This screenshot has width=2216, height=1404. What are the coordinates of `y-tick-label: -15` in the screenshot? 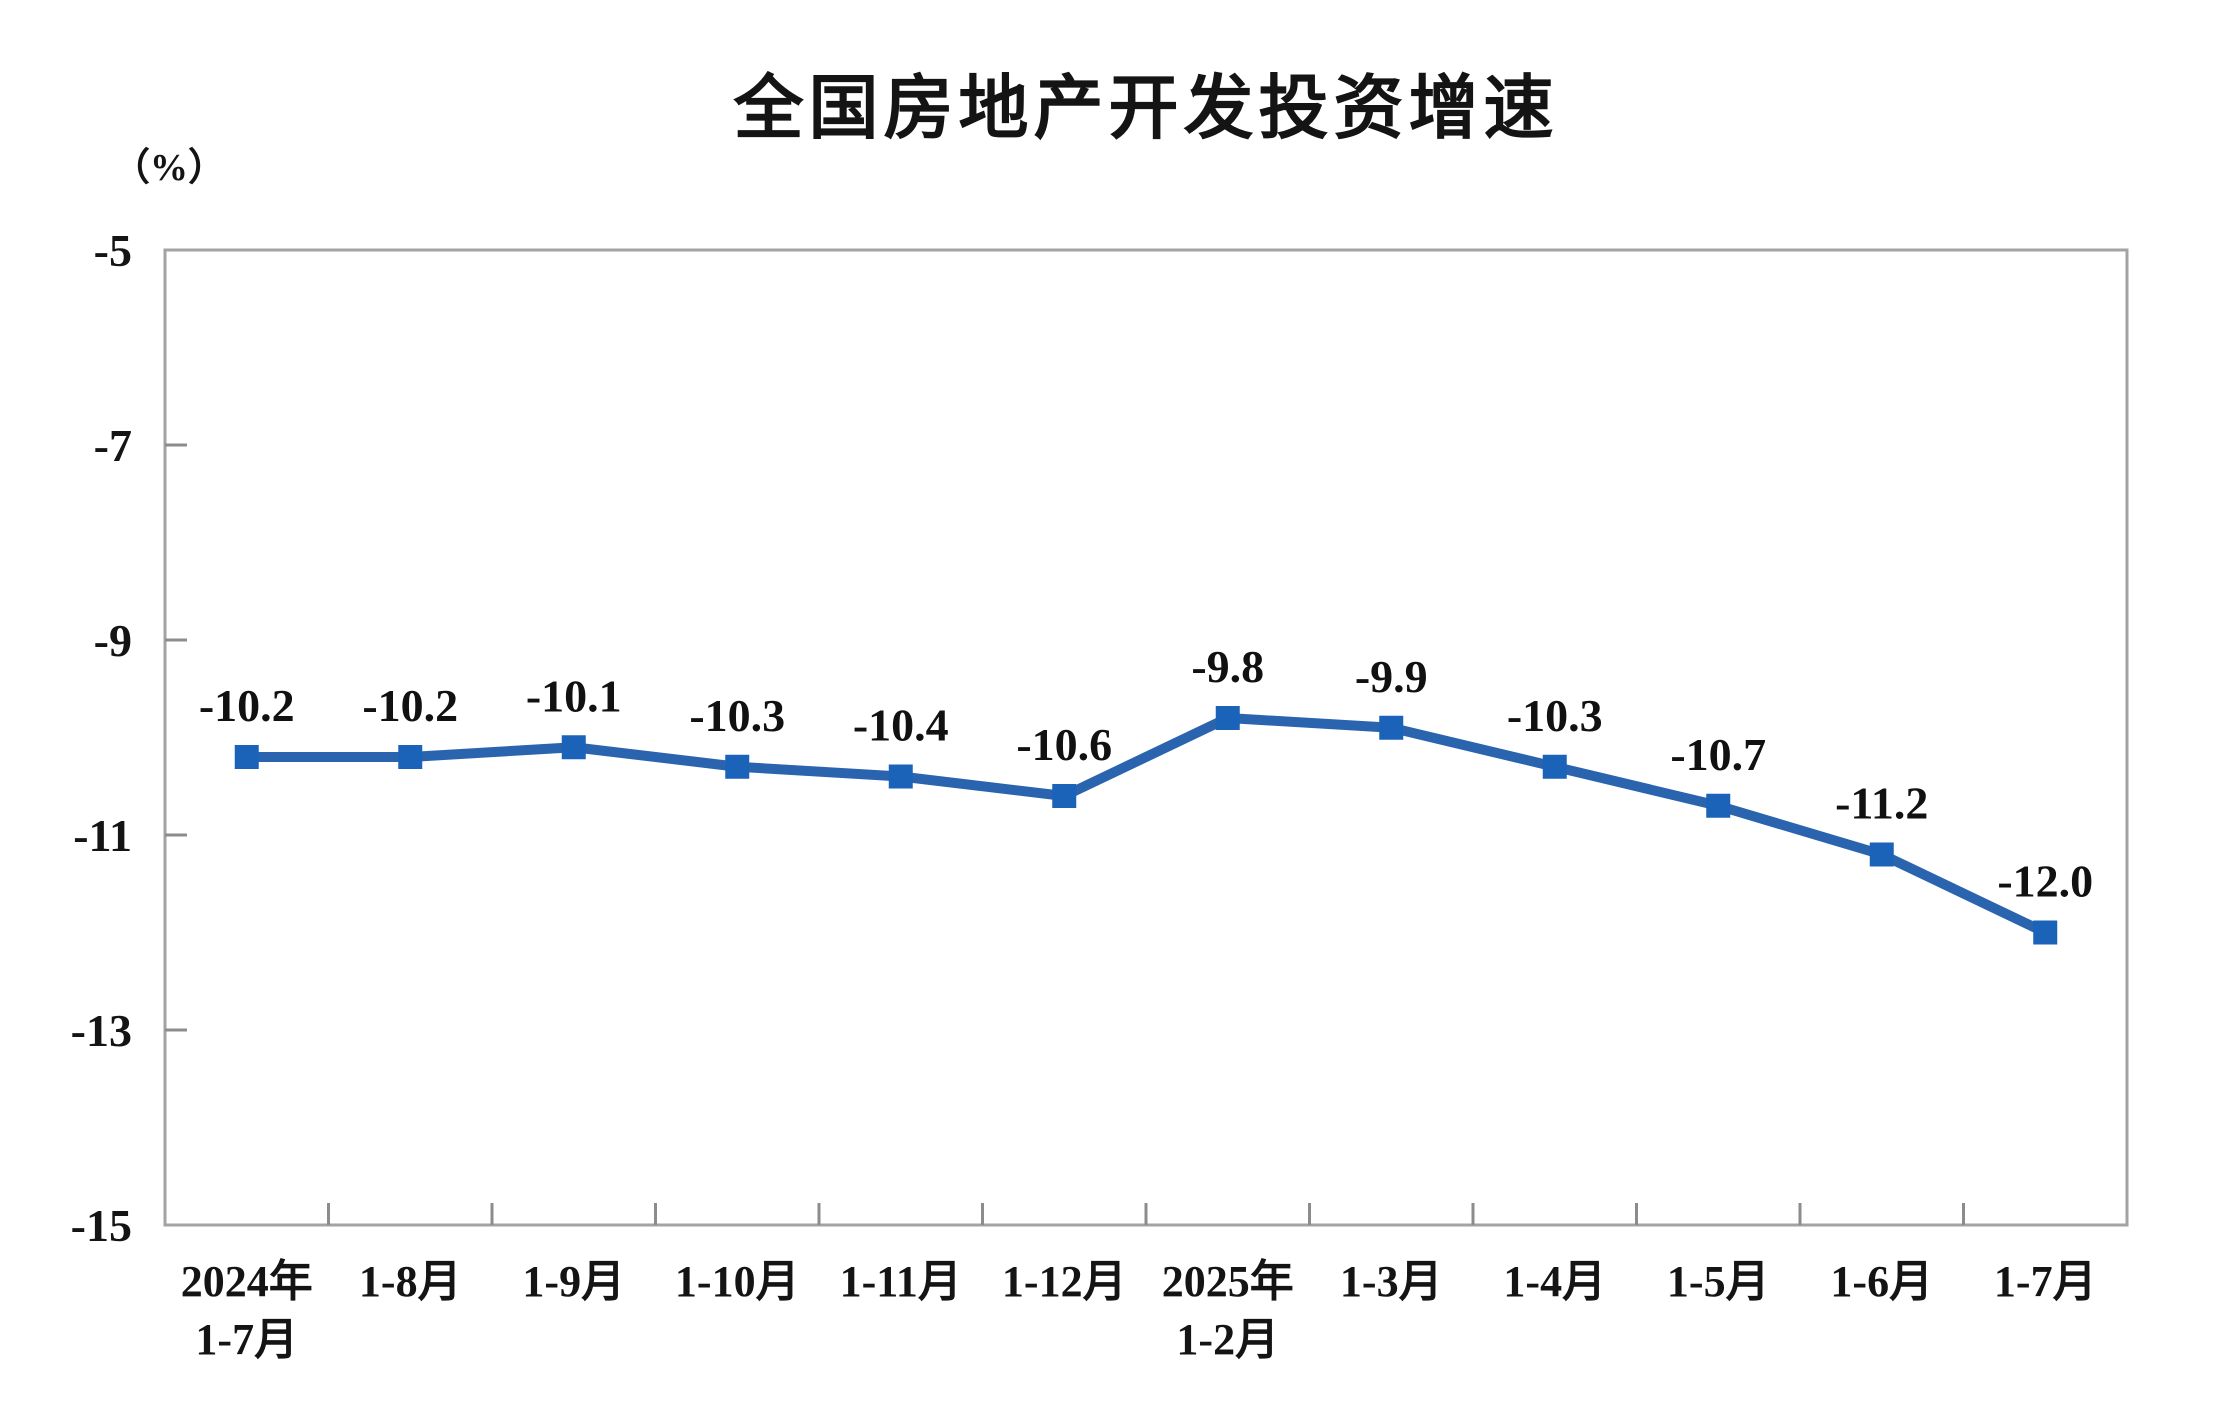 It's located at (101, 1225).